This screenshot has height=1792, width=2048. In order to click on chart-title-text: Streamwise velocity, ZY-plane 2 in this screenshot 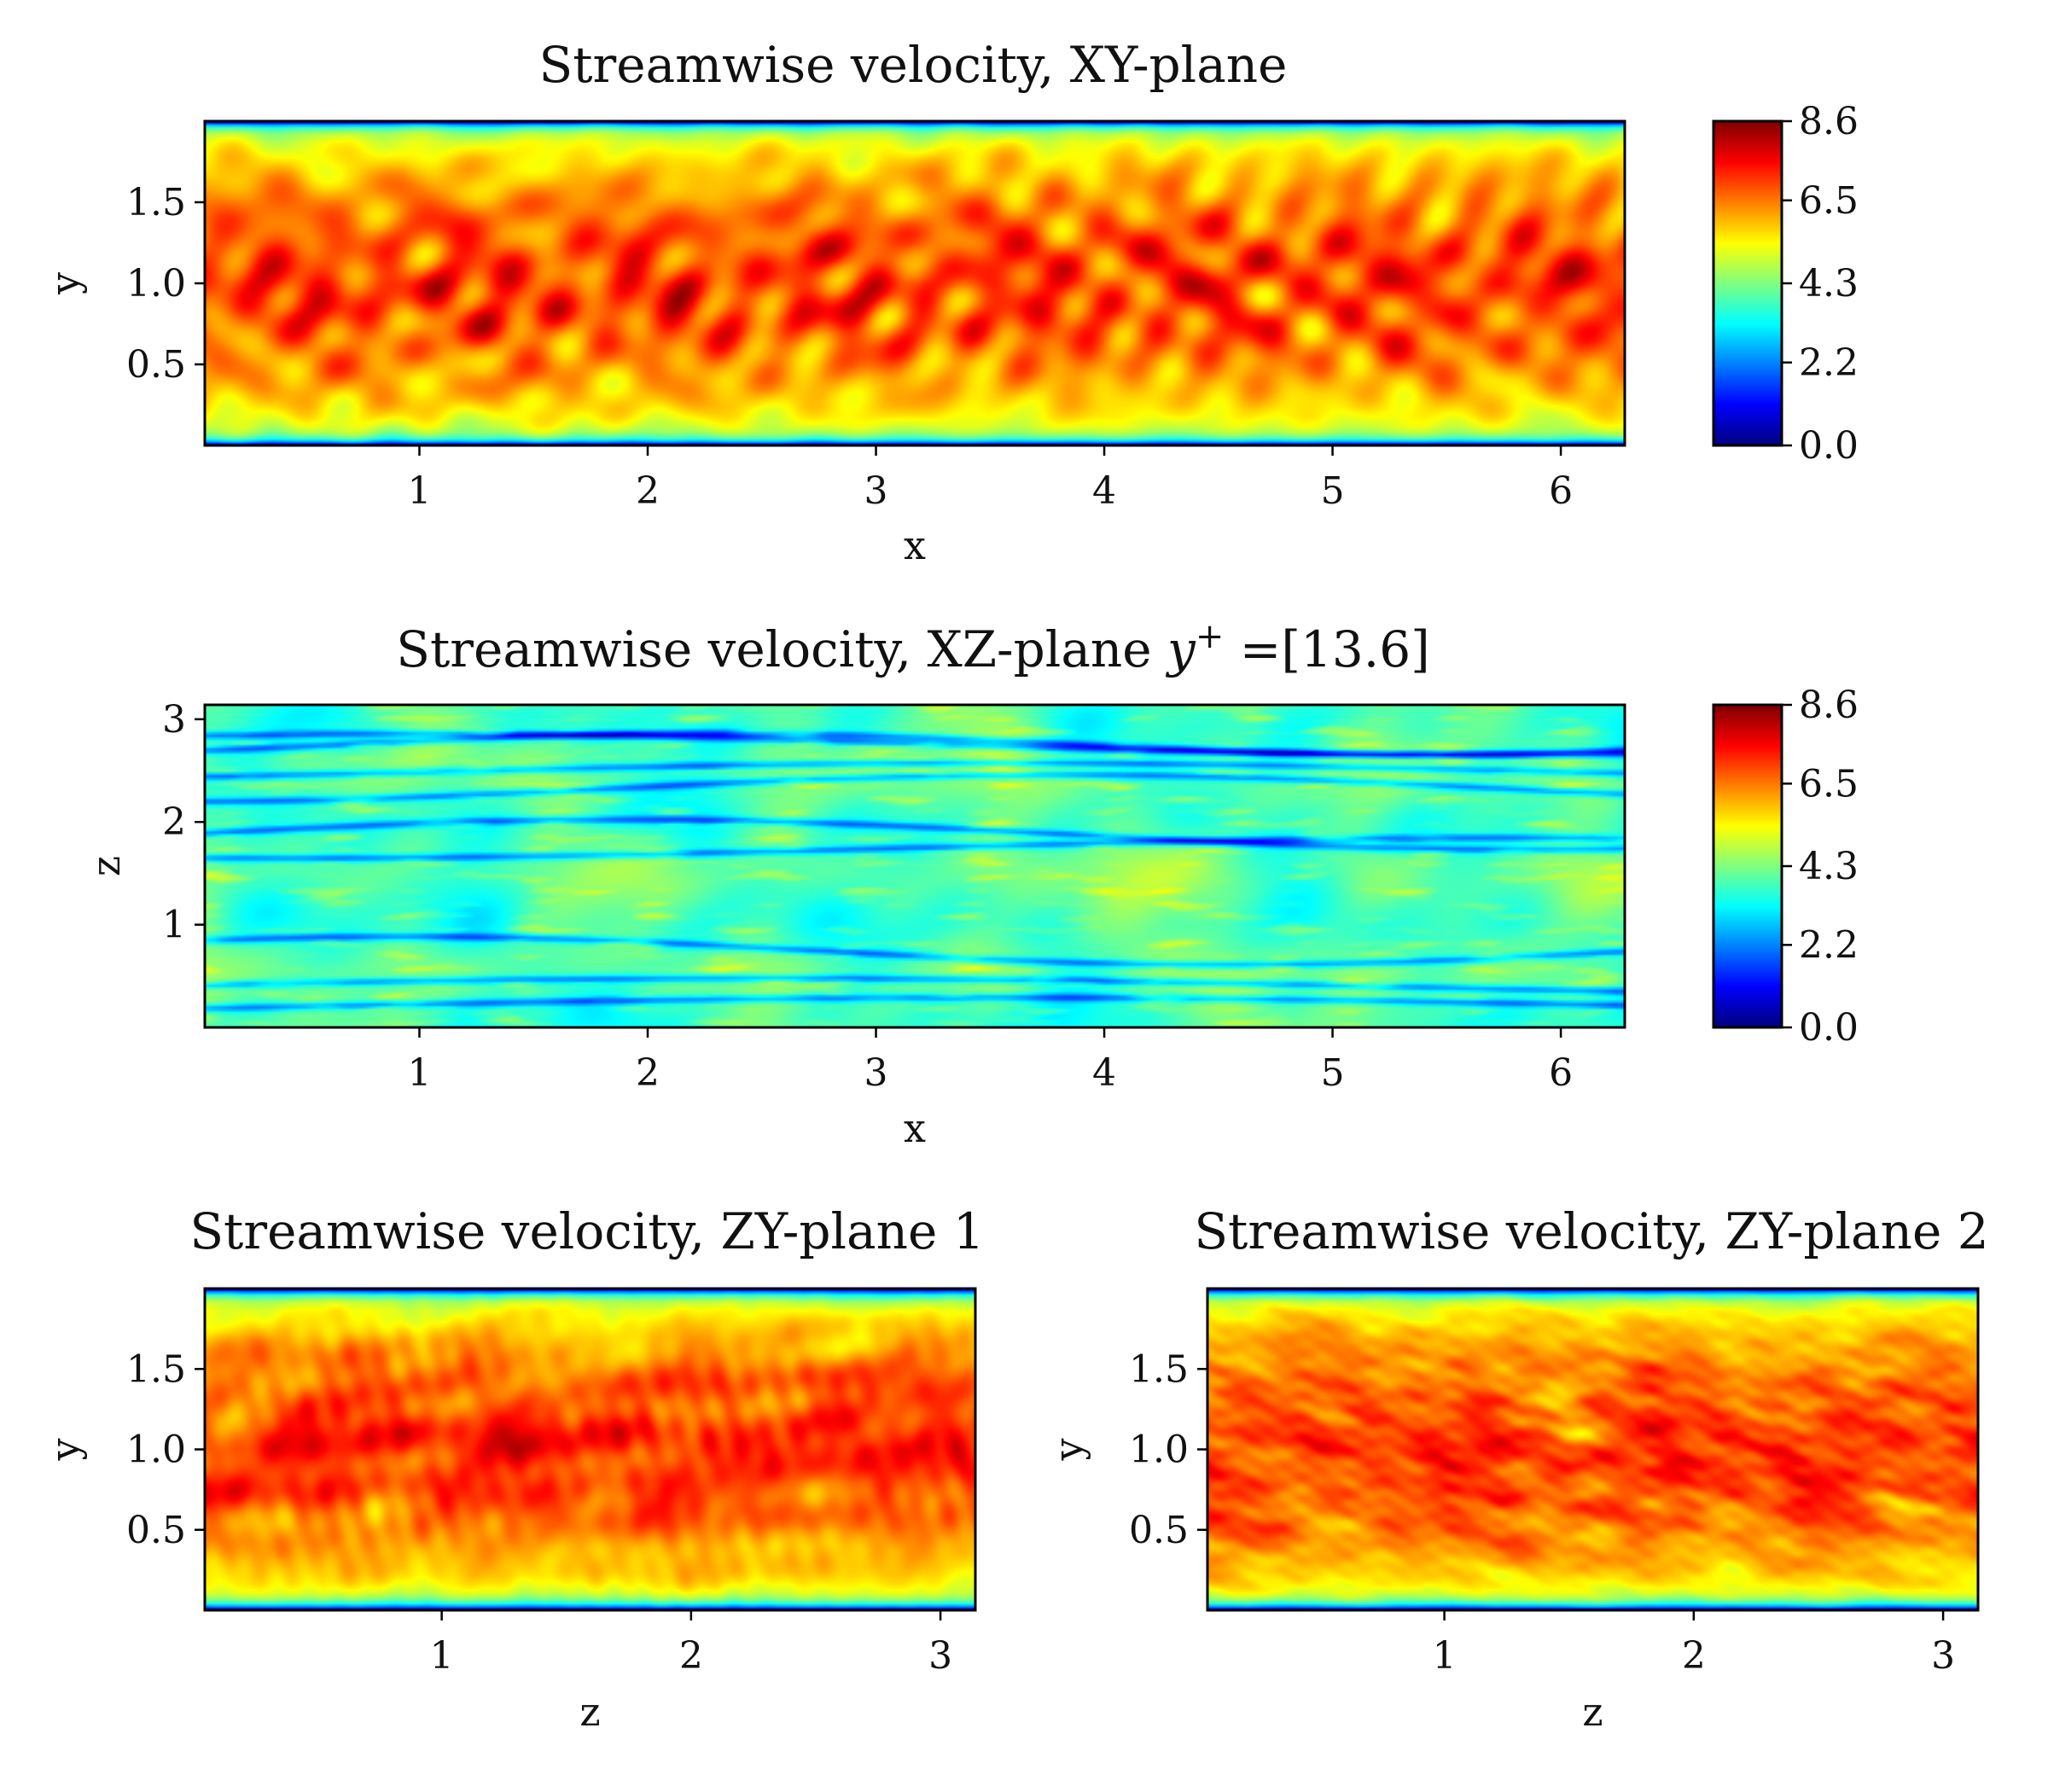, I will do `click(1591, 1231)`.